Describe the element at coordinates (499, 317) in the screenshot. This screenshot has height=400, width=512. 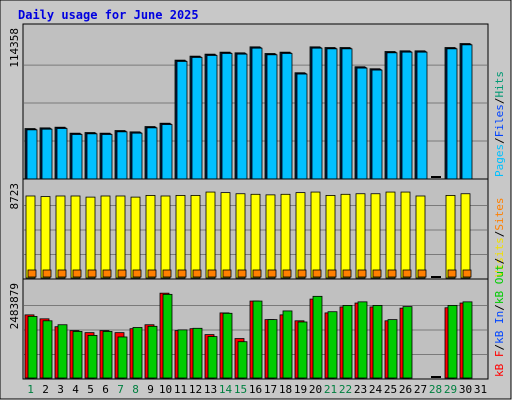
I see `legend-kbytes: kB F/kB In/kB Out/` at that location.